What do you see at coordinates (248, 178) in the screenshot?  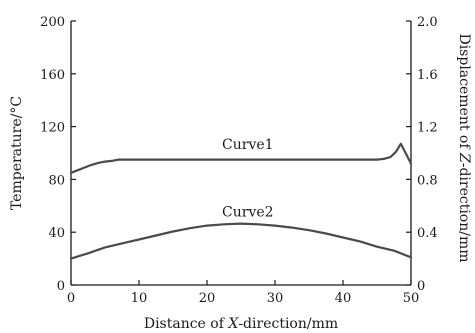 I see `curve-labels: Curve1 Curve2` at bounding box center [248, 178].